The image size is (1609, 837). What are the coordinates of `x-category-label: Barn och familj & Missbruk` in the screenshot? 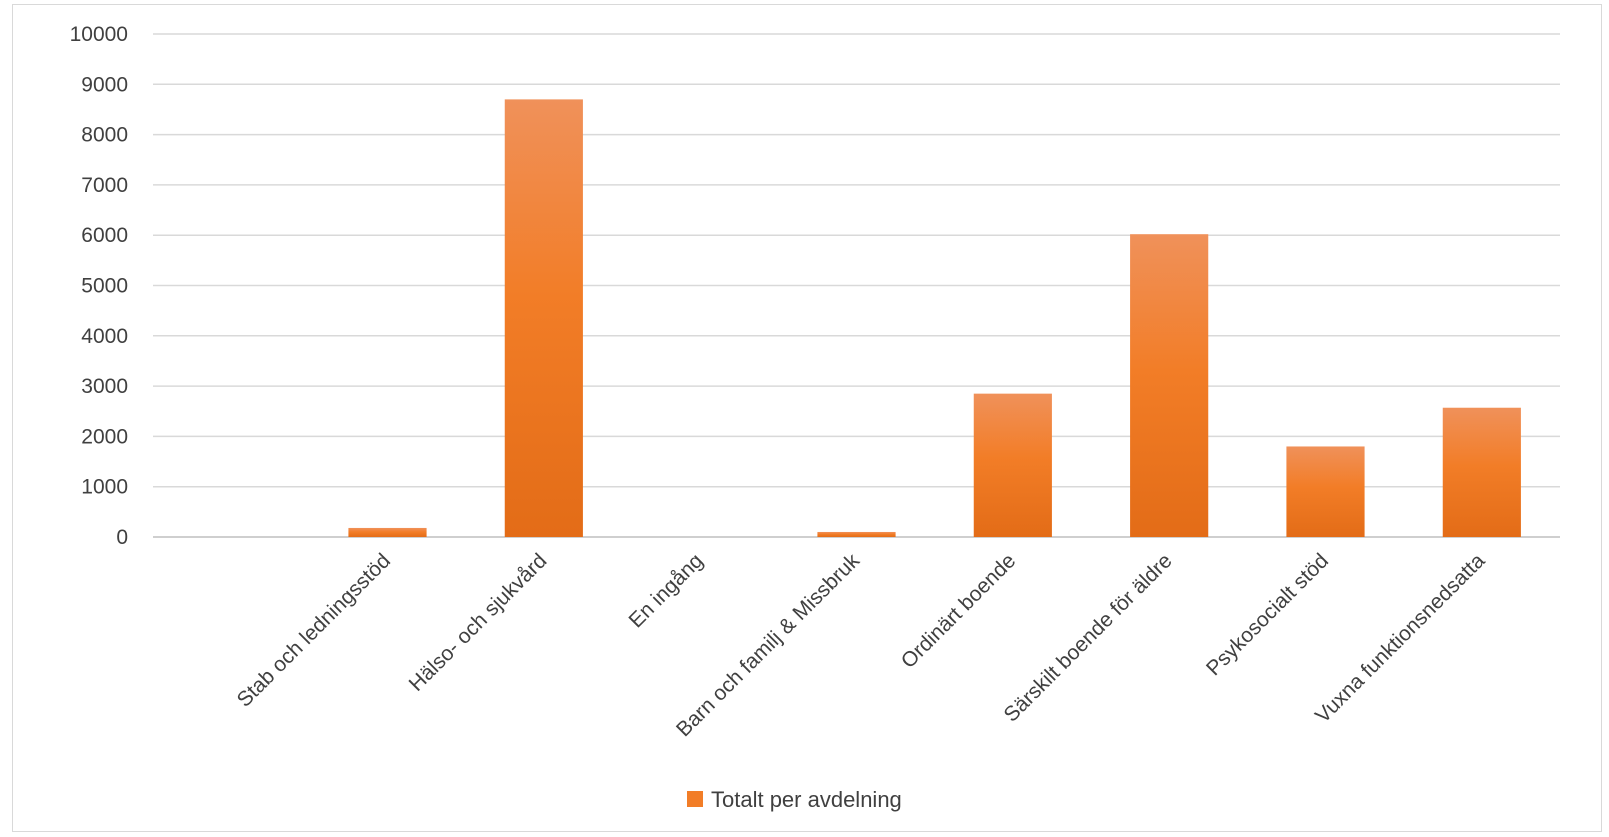 It's located at (768, 645).